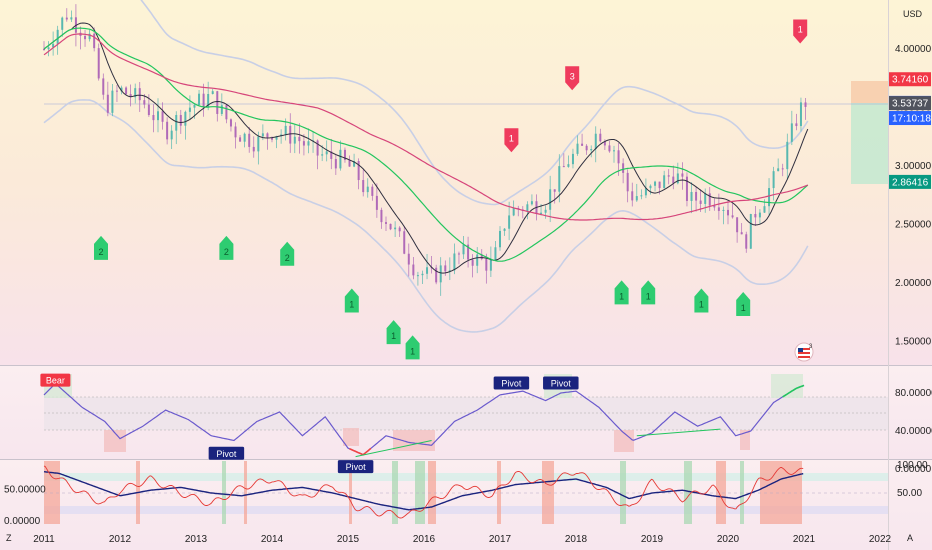 This screenshot has width=932, height=550. What do you see at coordinates (360, 451) in the screenshot?
I see `osc1-bear-segment` at bounding box center [360, 451].